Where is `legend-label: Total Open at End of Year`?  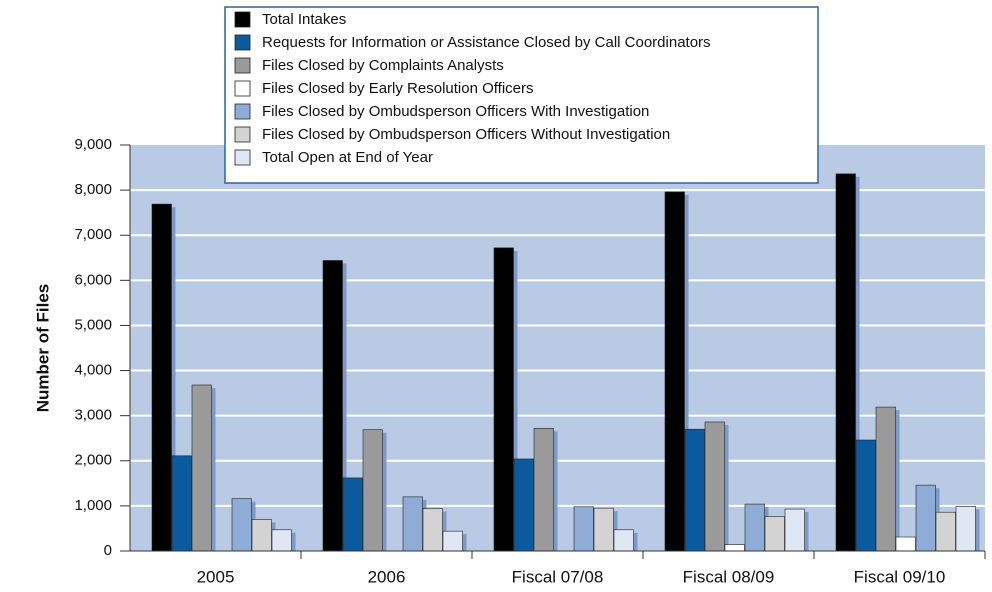 legend-label: Total Open at End of Year is located at coordinates (347, 157).